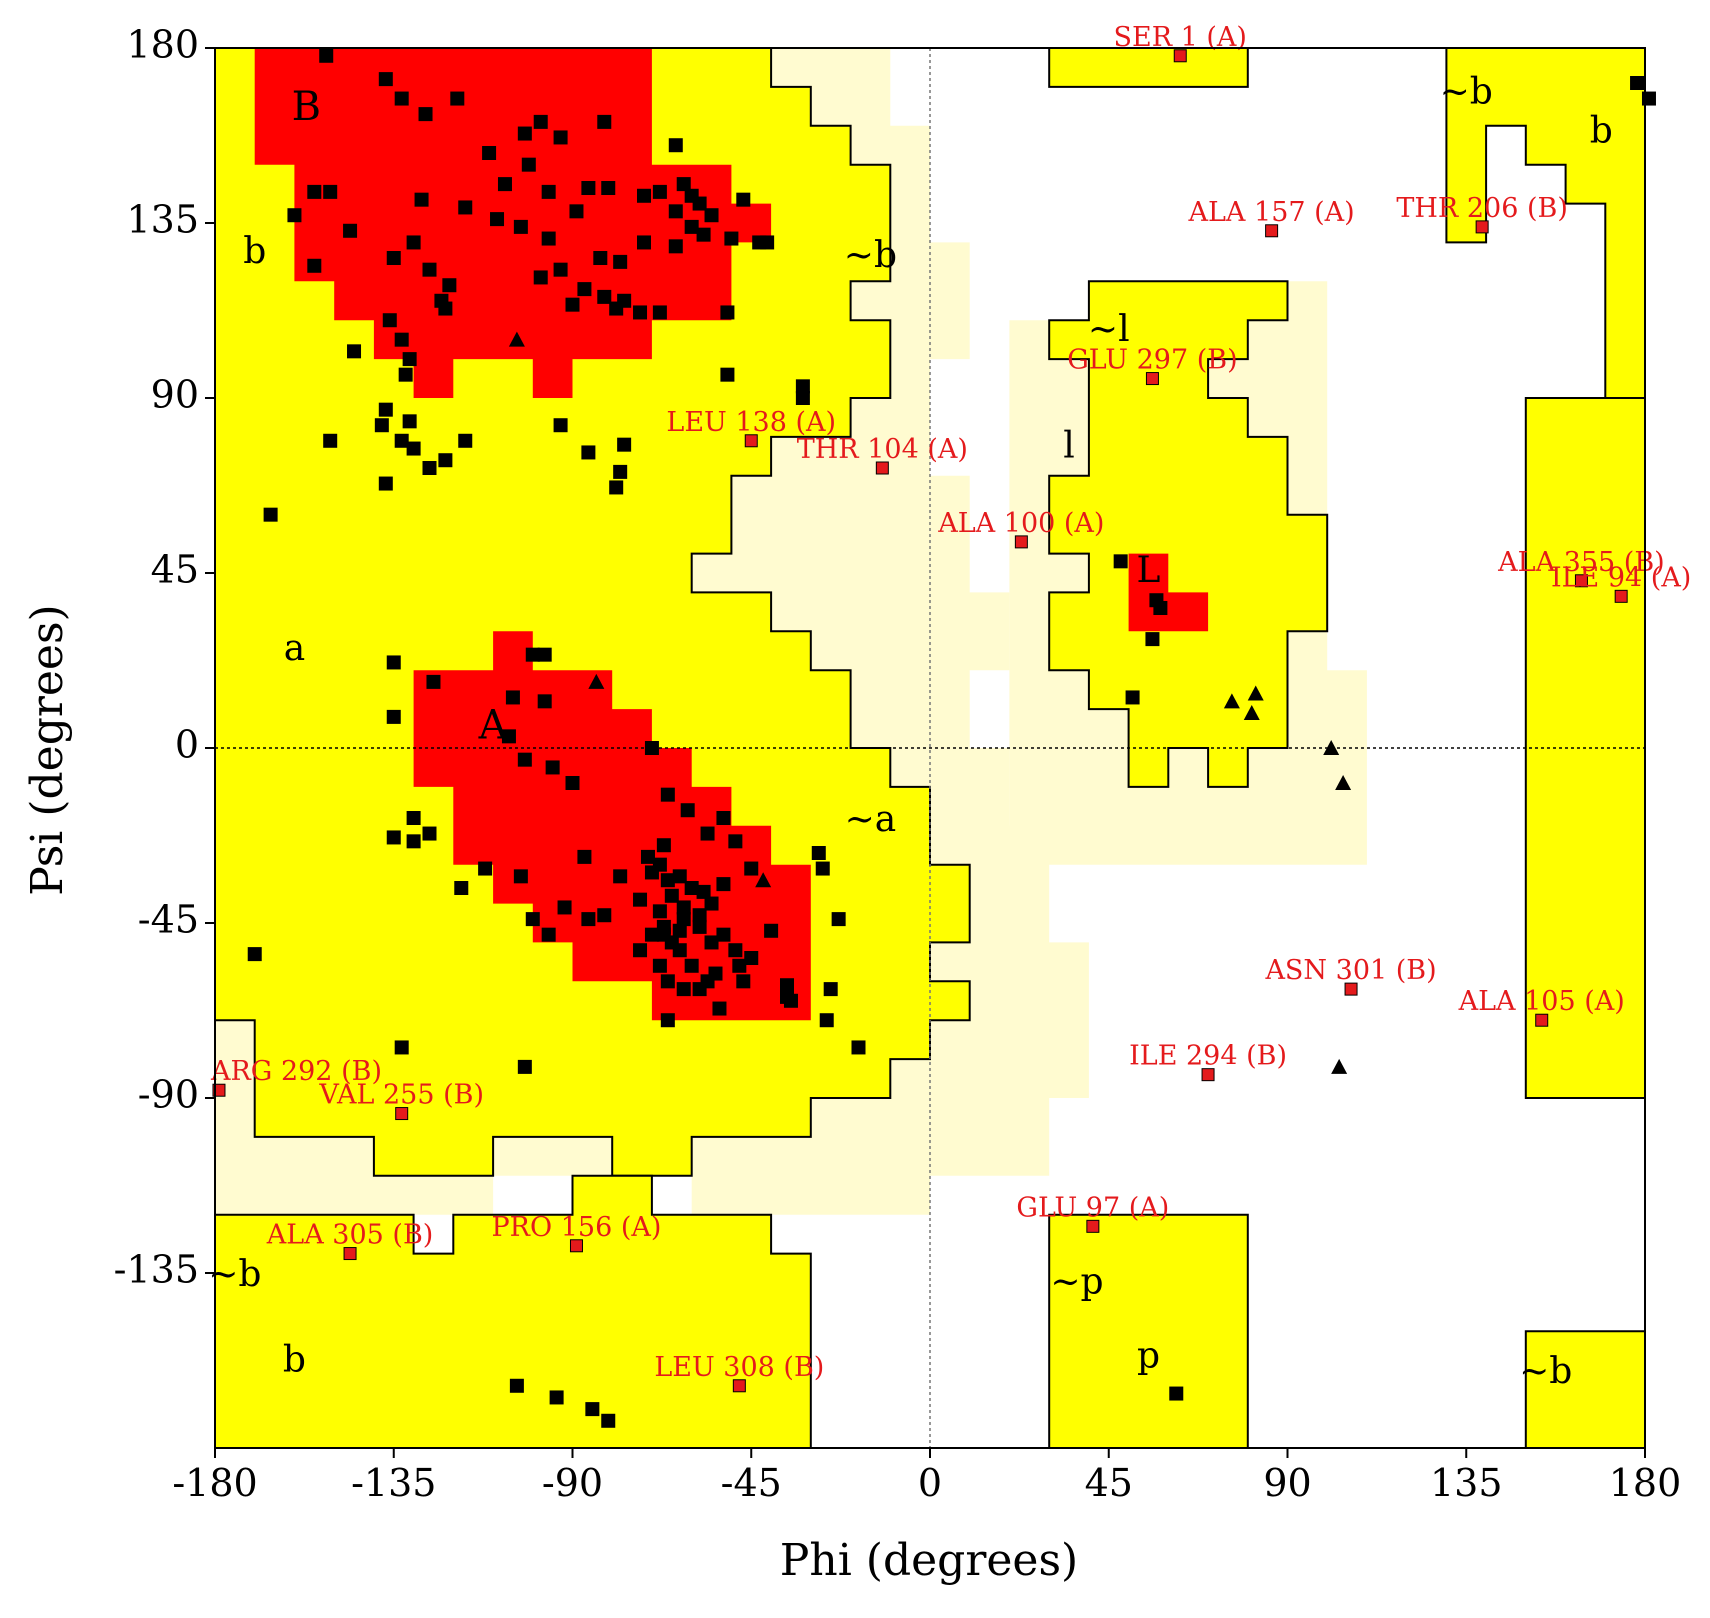  Describe the element at coordinates (1020, 523) in the screenshot. I see `outlier-label: ALA 100 (A)` at that location.